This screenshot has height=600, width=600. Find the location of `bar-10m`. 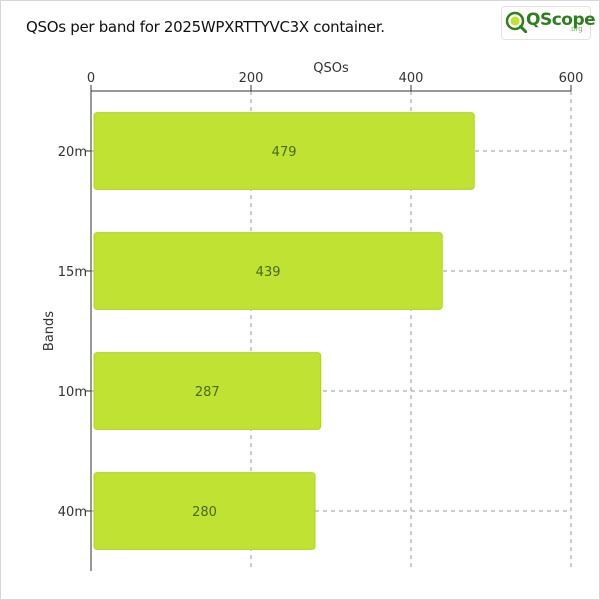

bar-10m is located at coordinates (207, 391).